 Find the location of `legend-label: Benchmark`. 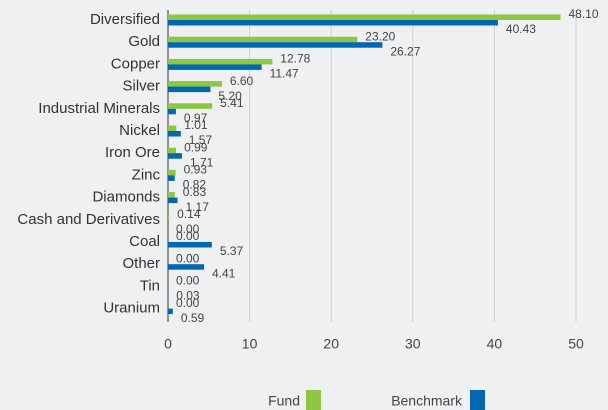

legend-label: Benchmark is located at coordinates (427, 401).